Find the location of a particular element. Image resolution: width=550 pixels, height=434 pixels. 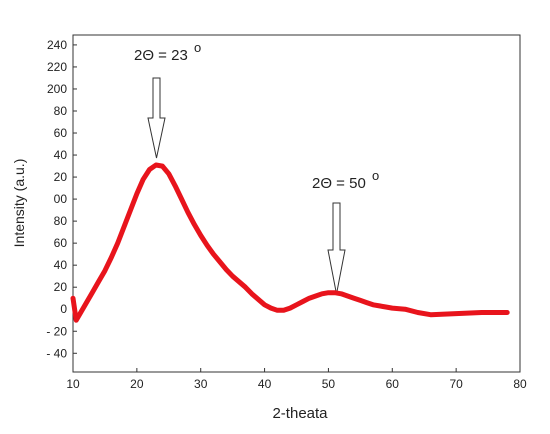

annotation-text: 2Θ = 23 is located at coordinates (161, 55).